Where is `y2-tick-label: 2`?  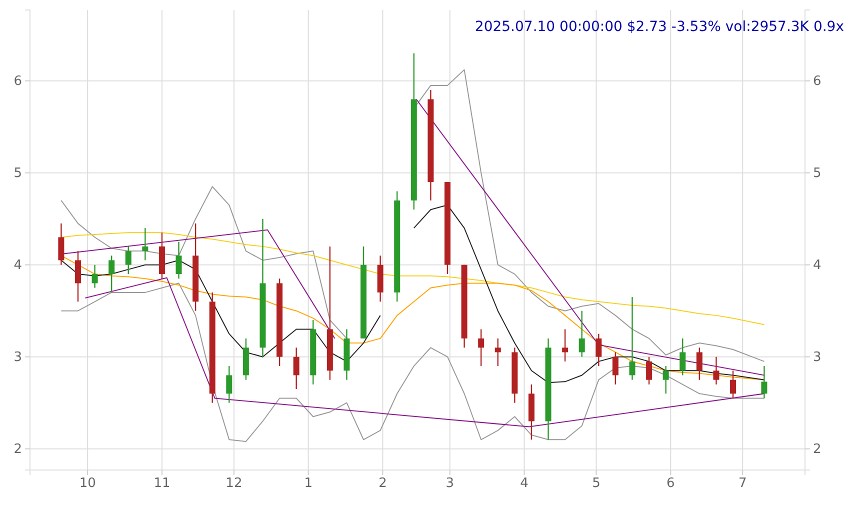 y2-tick-label: 2 is located at coordinates (817, 449).